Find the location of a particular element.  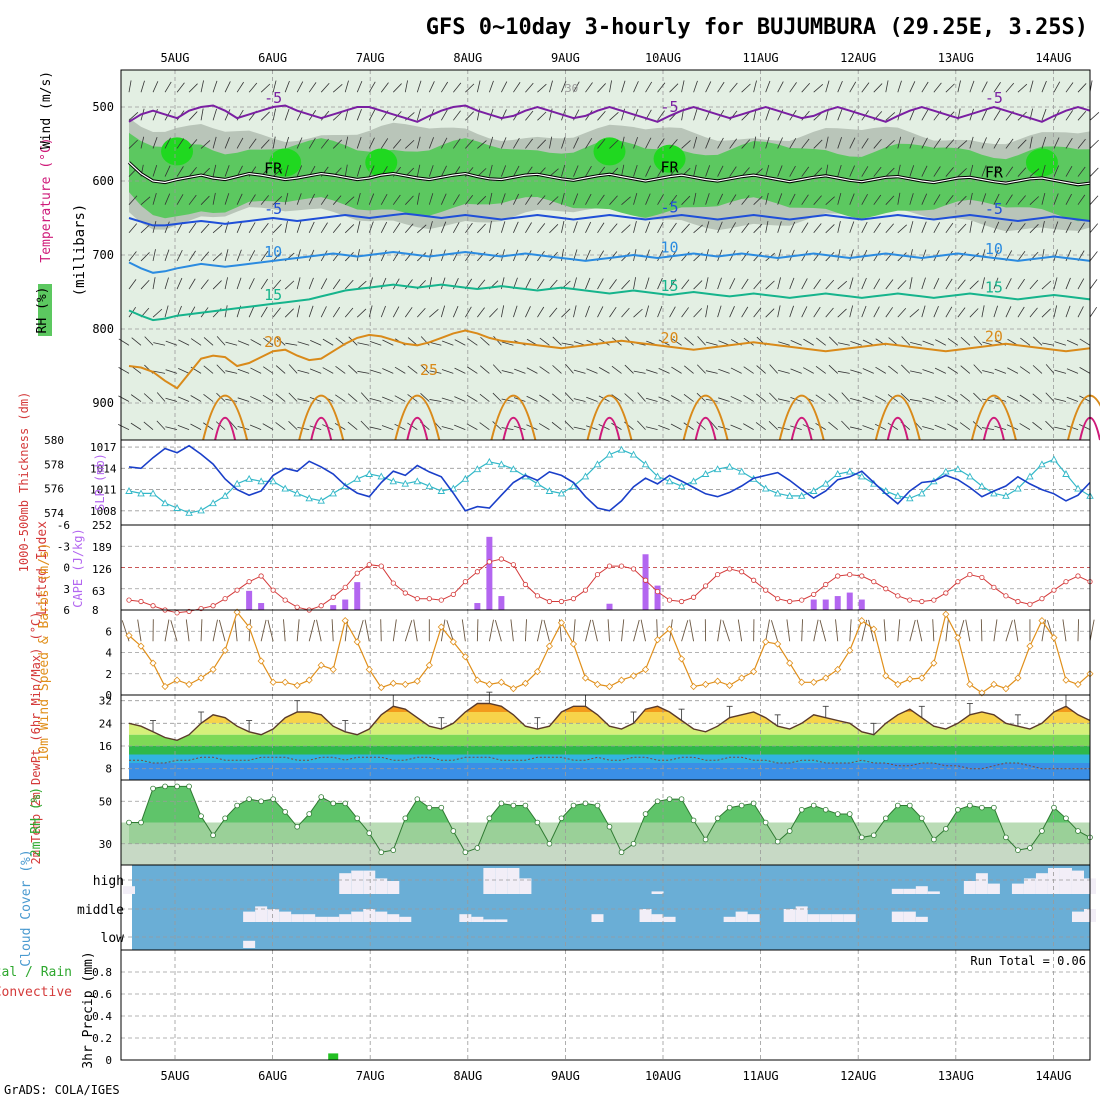

slp-tick-label: 1017 is located at coordinates (103, 447).